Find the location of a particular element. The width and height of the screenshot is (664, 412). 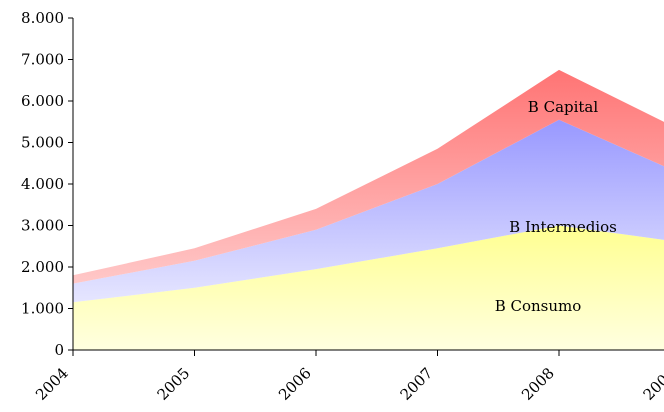

y-tick-label: 4.000 is located at coordinates (42, 184).